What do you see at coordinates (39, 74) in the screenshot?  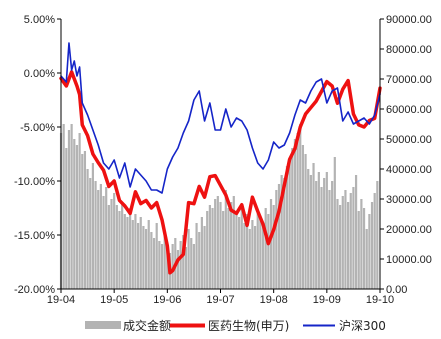 I see `left-tick-label: 0.00%` at bounding box center [39, 74].